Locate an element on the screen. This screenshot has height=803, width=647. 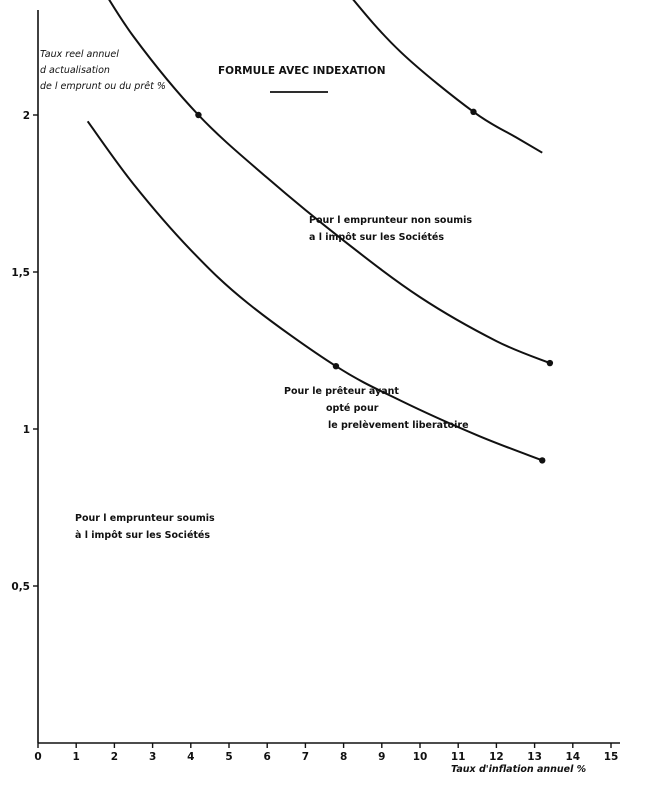
x-tick-label: 10 is located at coordinates (420, 757).